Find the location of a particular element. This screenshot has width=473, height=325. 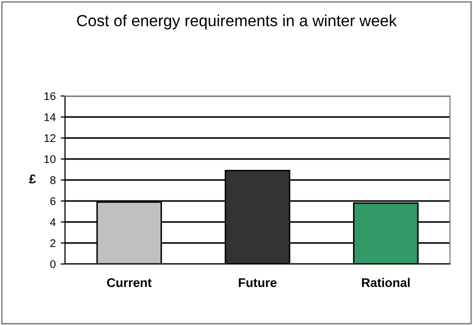

y-tick-label: 16 is located at coordinates (50, 96).